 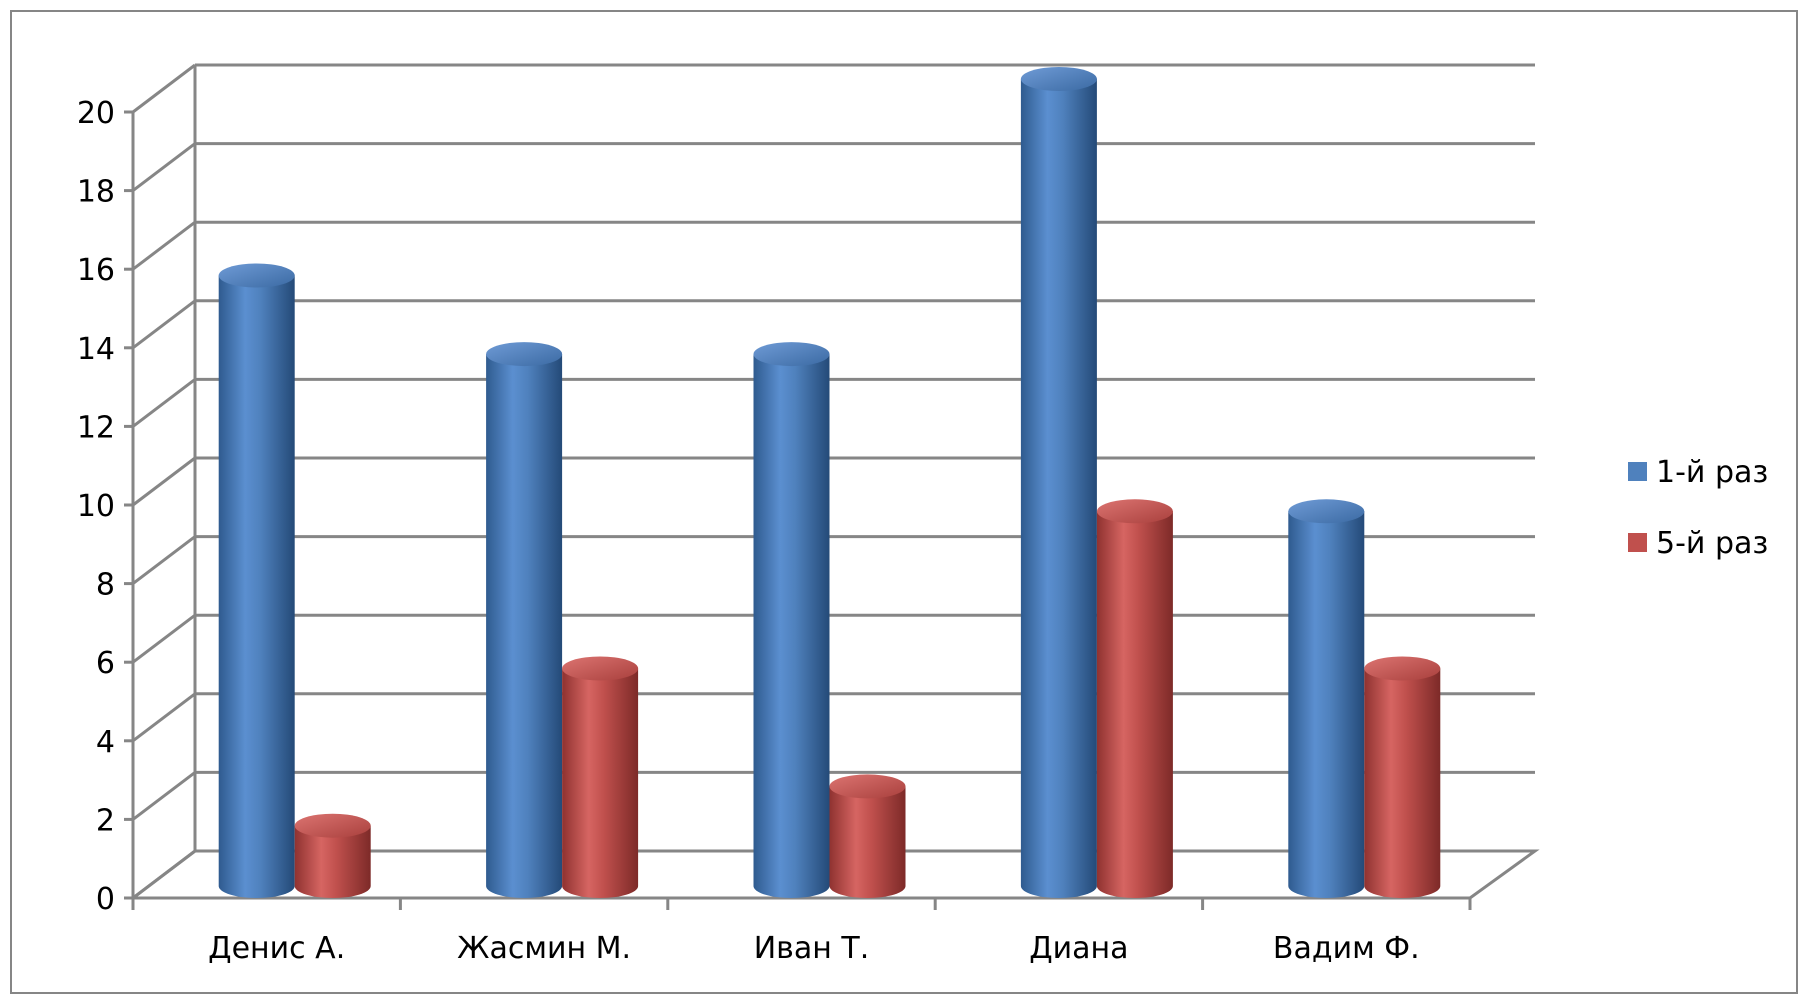 What do you see at coordinates (105, 899) in the screenshot?
I see `y-tick-label: 0` at bounding box center [105, 899].